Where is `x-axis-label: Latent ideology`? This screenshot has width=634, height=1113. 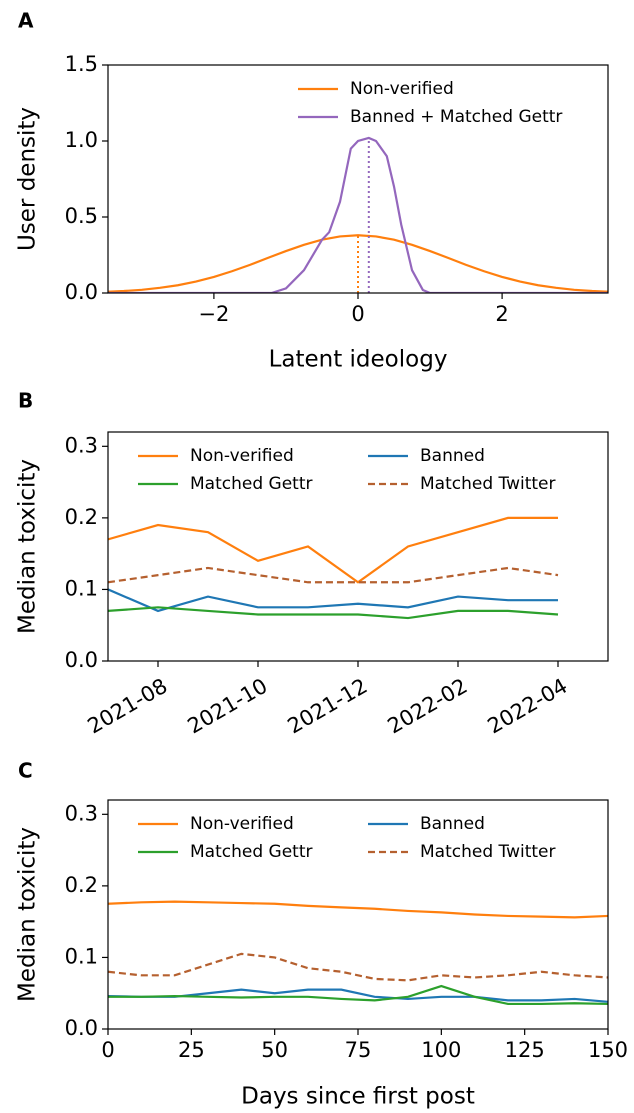 x-axis-label: Latent ideology is located at coordinates (358, 360).